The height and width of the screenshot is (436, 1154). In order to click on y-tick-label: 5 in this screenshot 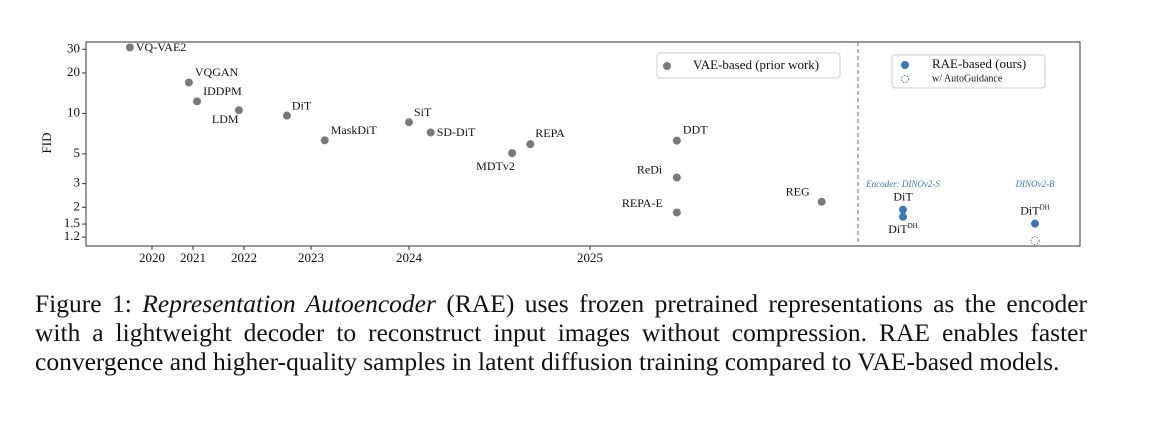, I will do `click(77, 152)`.